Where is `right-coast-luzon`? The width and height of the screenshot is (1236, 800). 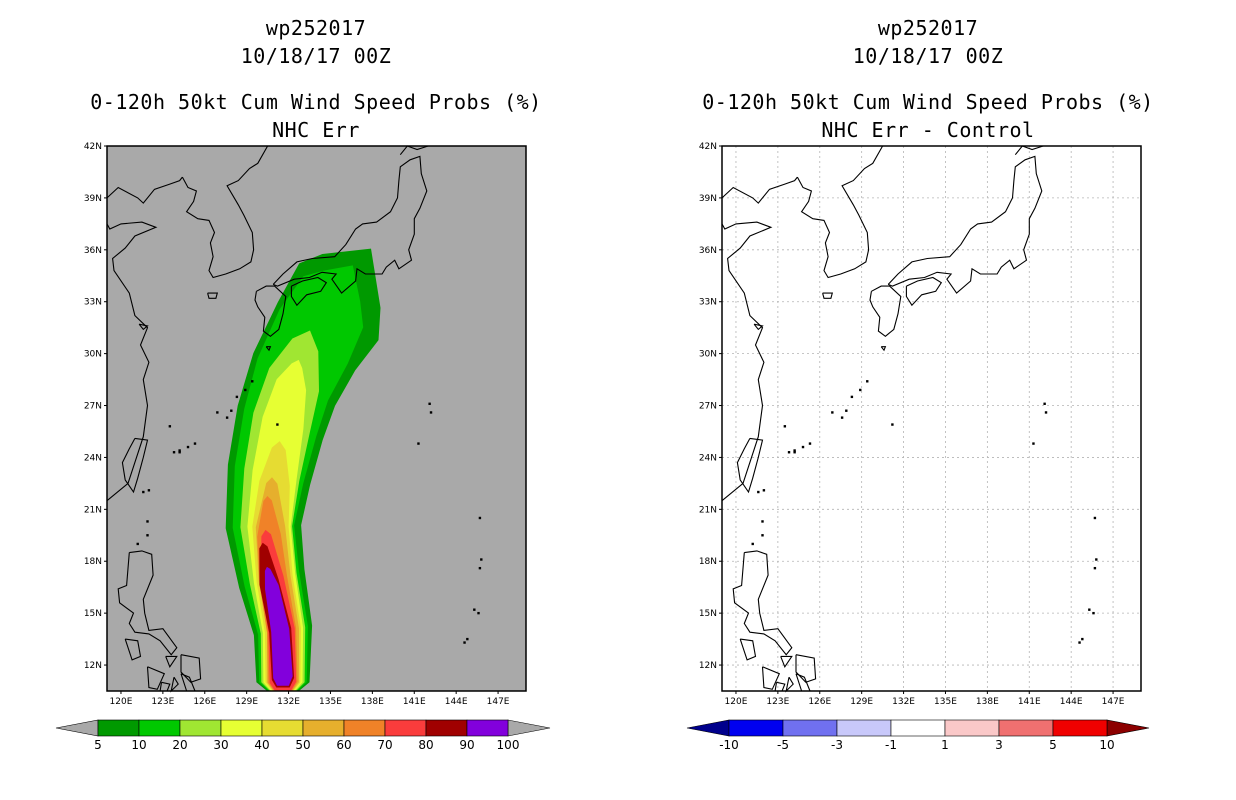 right-coast-luzon is located at coordinates (762, 603).